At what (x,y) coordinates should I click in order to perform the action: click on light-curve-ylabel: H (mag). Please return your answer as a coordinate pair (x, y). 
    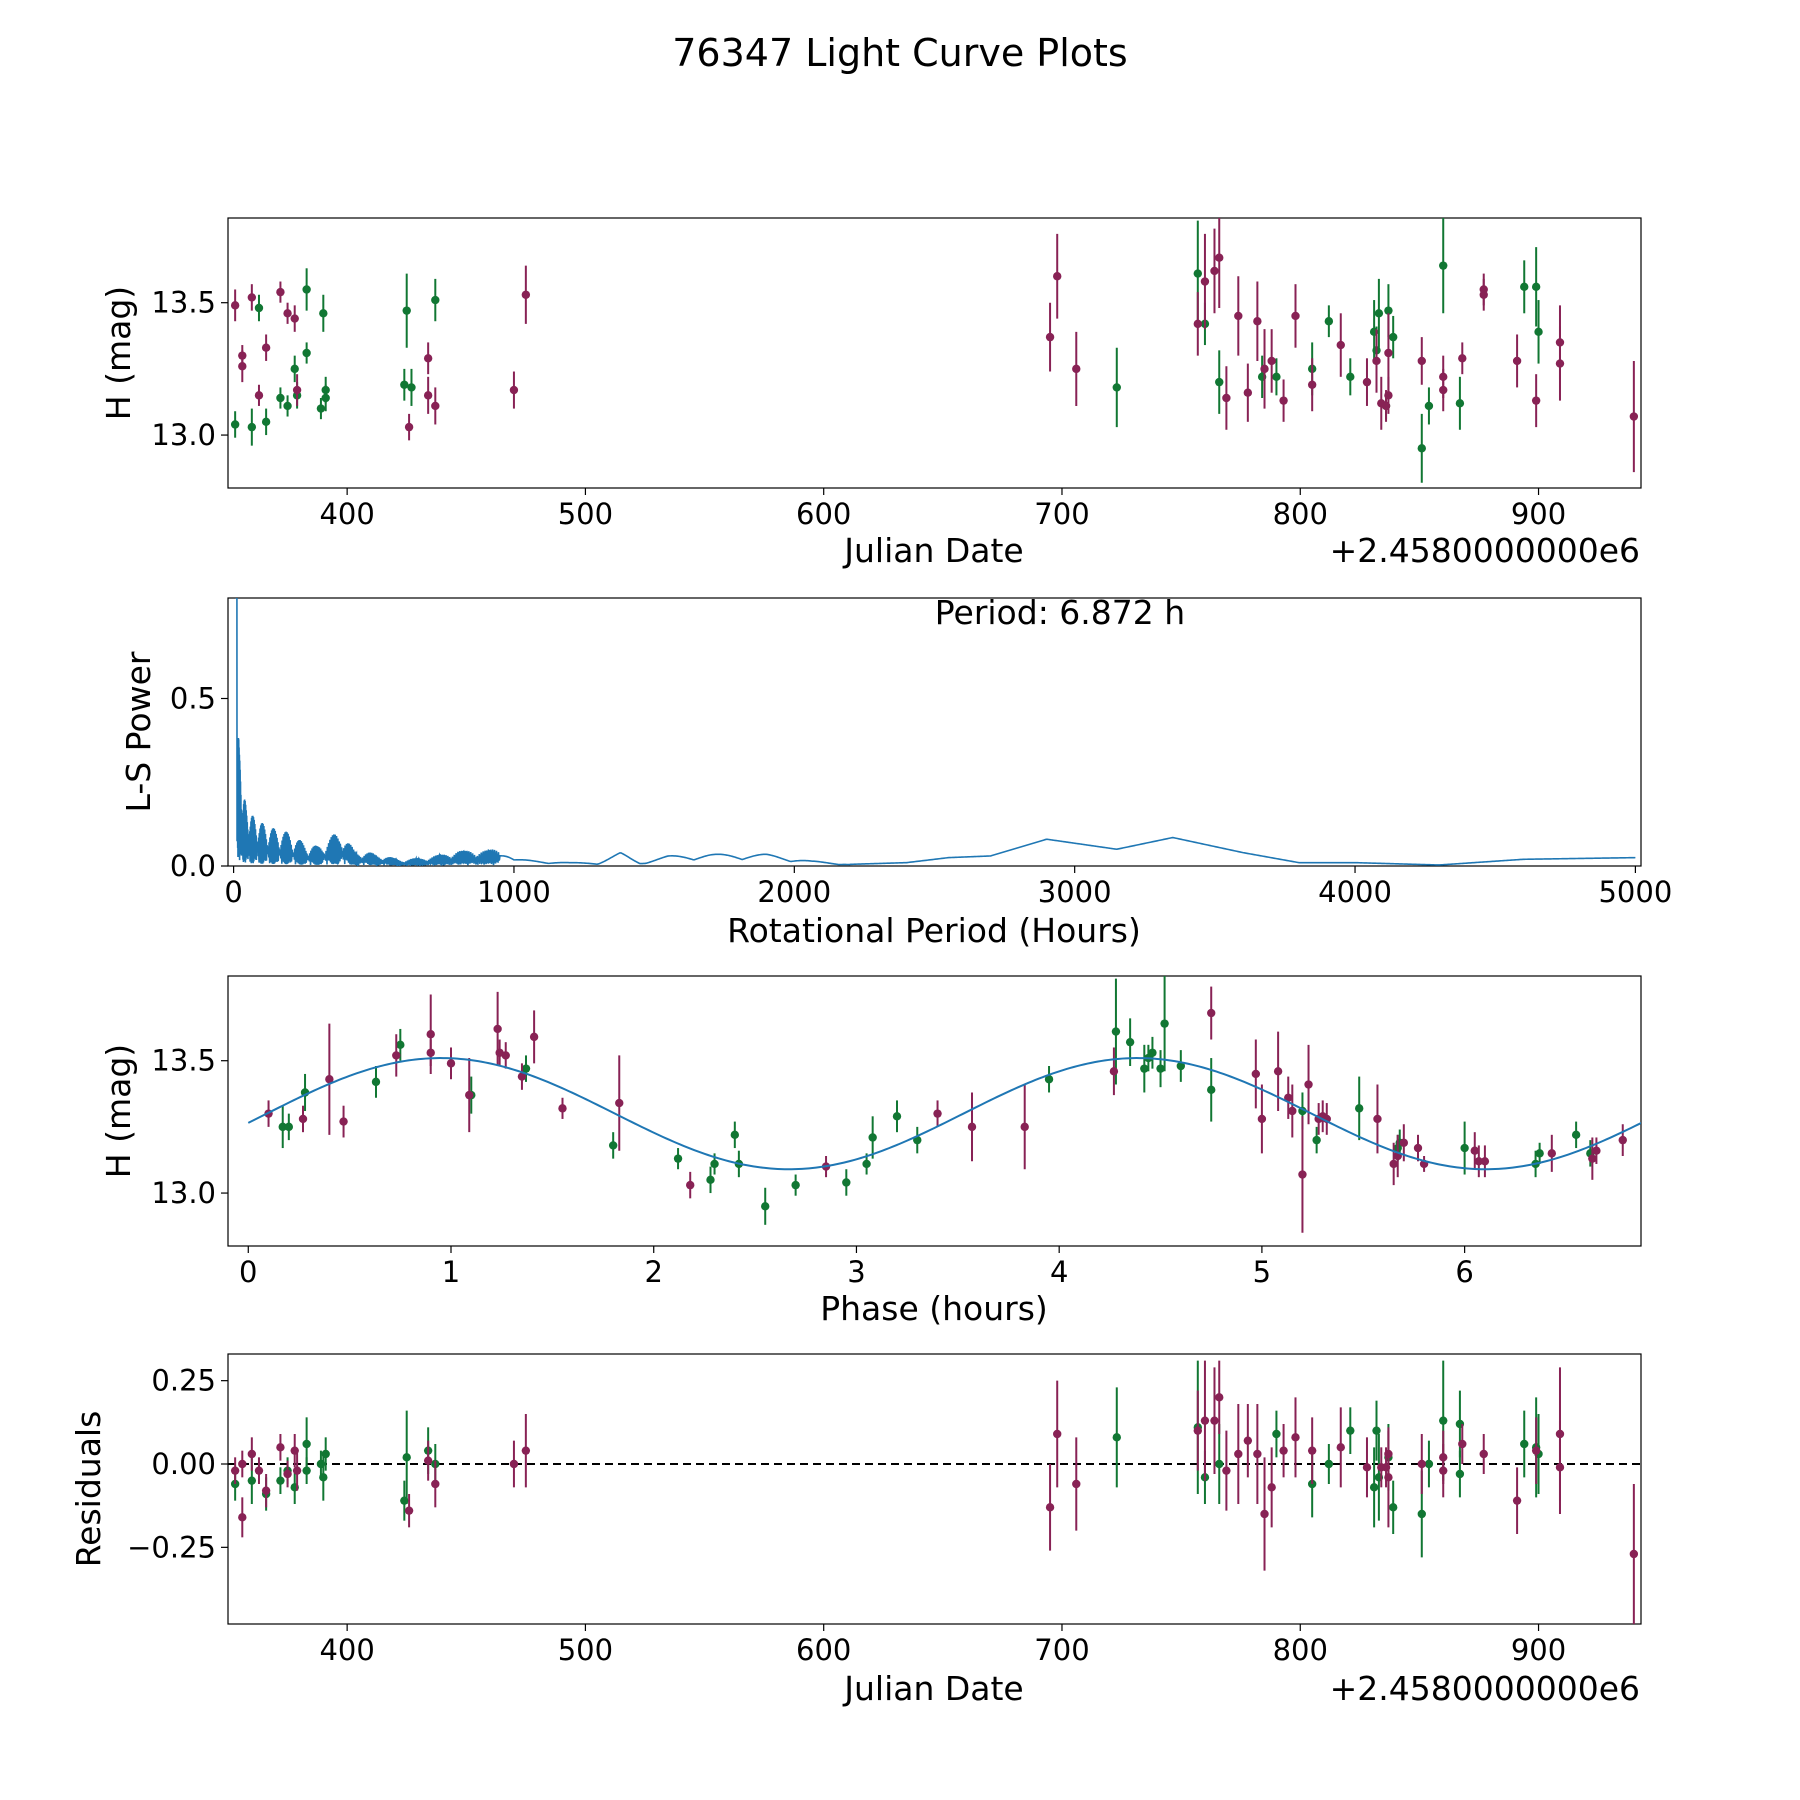
    Looking at the image, I should click on (118, 353).